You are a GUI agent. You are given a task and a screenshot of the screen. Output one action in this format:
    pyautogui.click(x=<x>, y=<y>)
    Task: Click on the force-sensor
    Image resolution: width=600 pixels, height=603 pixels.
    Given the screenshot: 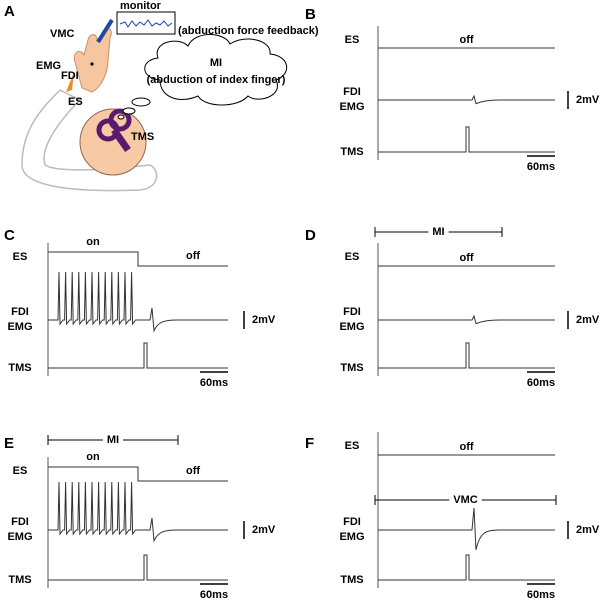 What is the action you would take?
    pyautogui.click(x=105, y=31)
    